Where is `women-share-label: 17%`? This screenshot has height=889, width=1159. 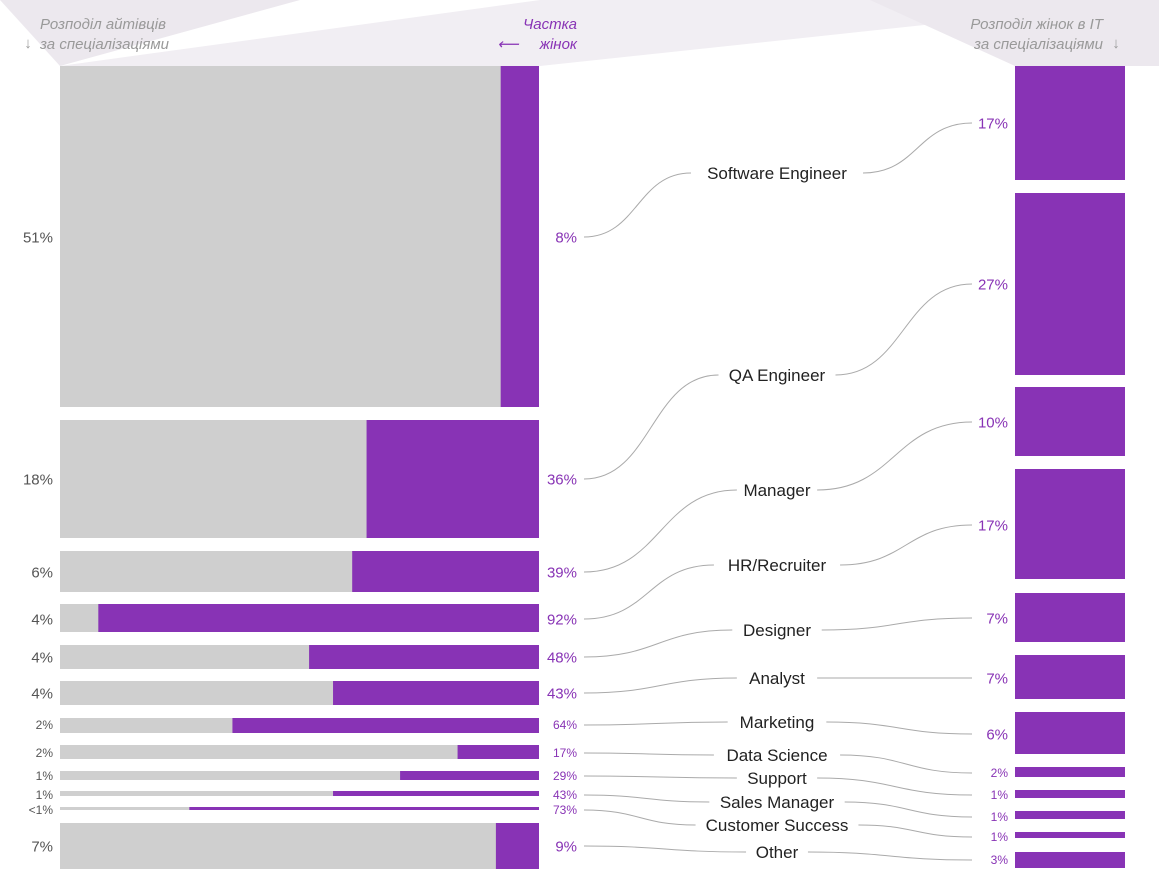 women-share-label: 17% is located at coordinates (565, 753).